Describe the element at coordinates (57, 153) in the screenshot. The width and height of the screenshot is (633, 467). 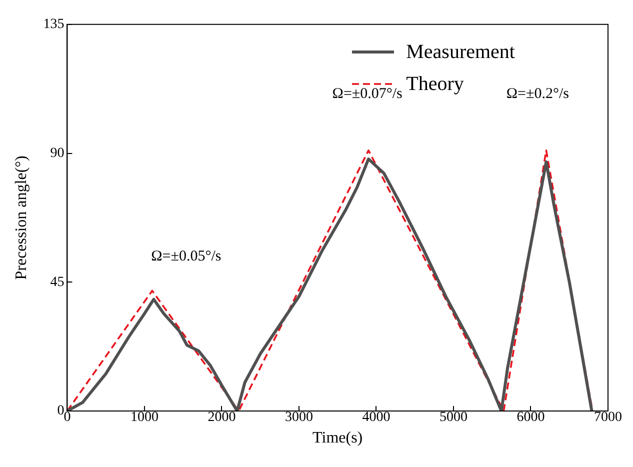
I see `y-tick-label: 90` at that location.